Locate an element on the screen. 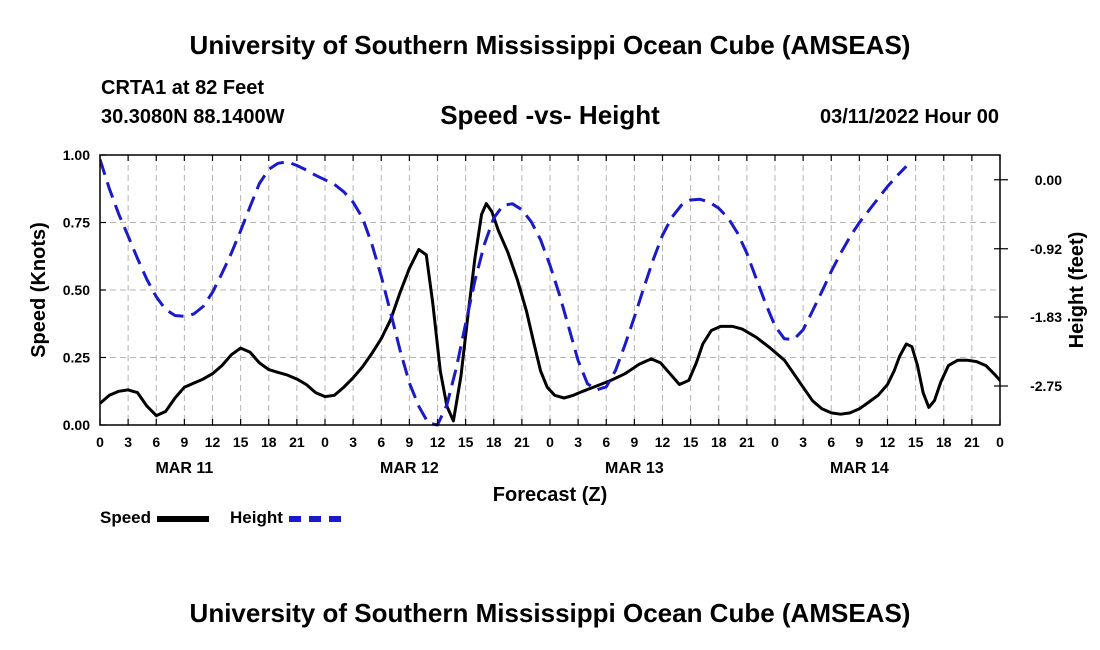 Image resolution: width=1100 pixels, height=650 pixels. y2-axis-label: Height (feet) is located at coordinates (1077, 290).